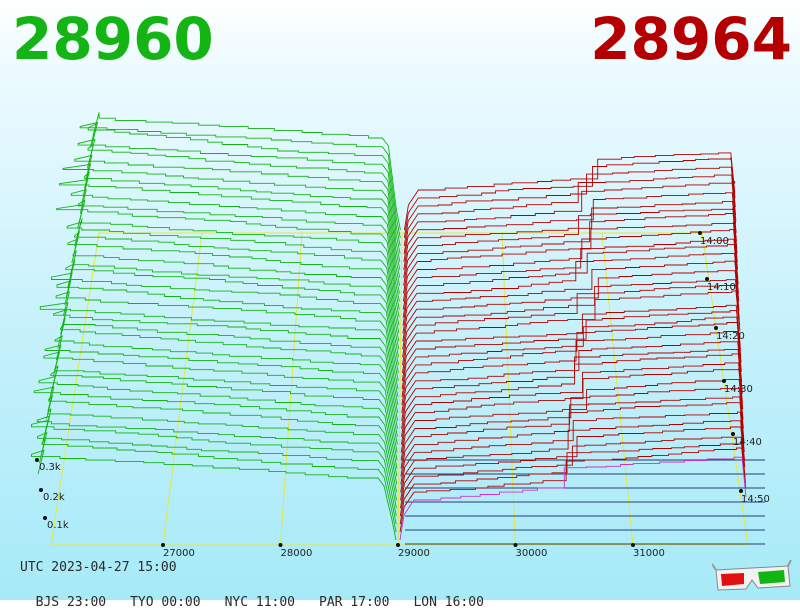  Describe the element at coordinates (165, 602) in the screenshot. I see `timezone-tyo: TYO 00:00` at that location.